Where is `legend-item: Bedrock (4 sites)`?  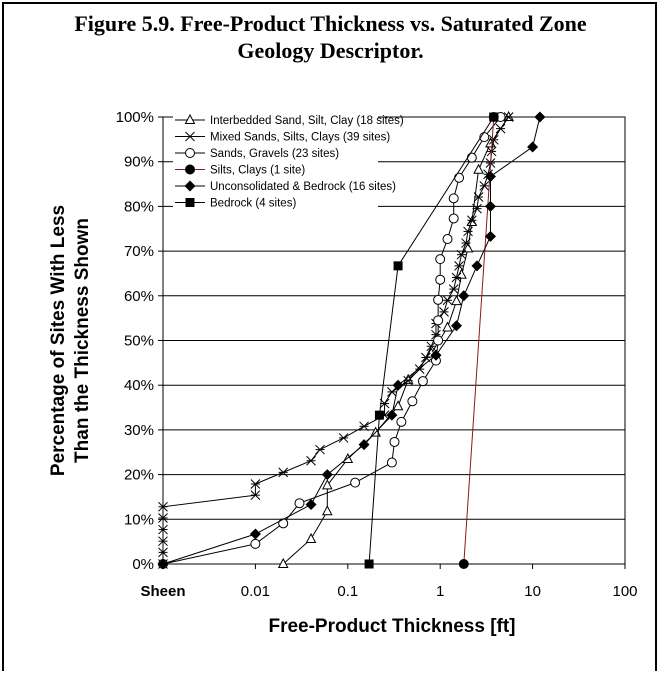
legend-item: Bedrock (4 sites) is located at coordinates (275, 202).